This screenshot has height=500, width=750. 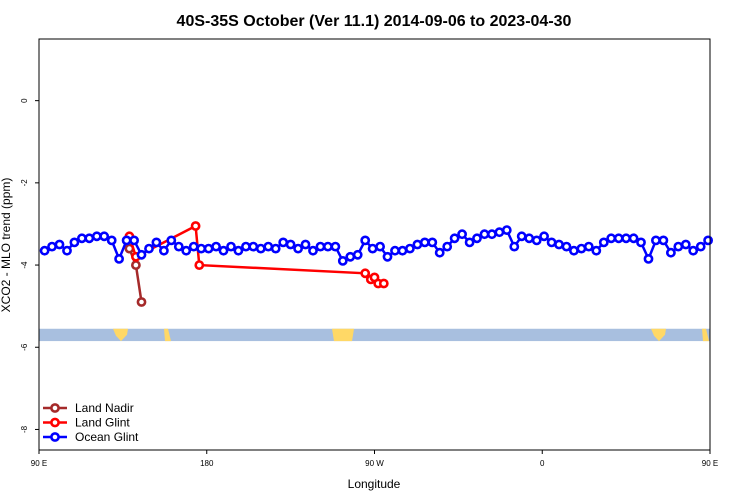 What do you see at coordinates (24, 100) in the screenshot?
I see `y-tick-label: 0` at bounding box center [24, 100].